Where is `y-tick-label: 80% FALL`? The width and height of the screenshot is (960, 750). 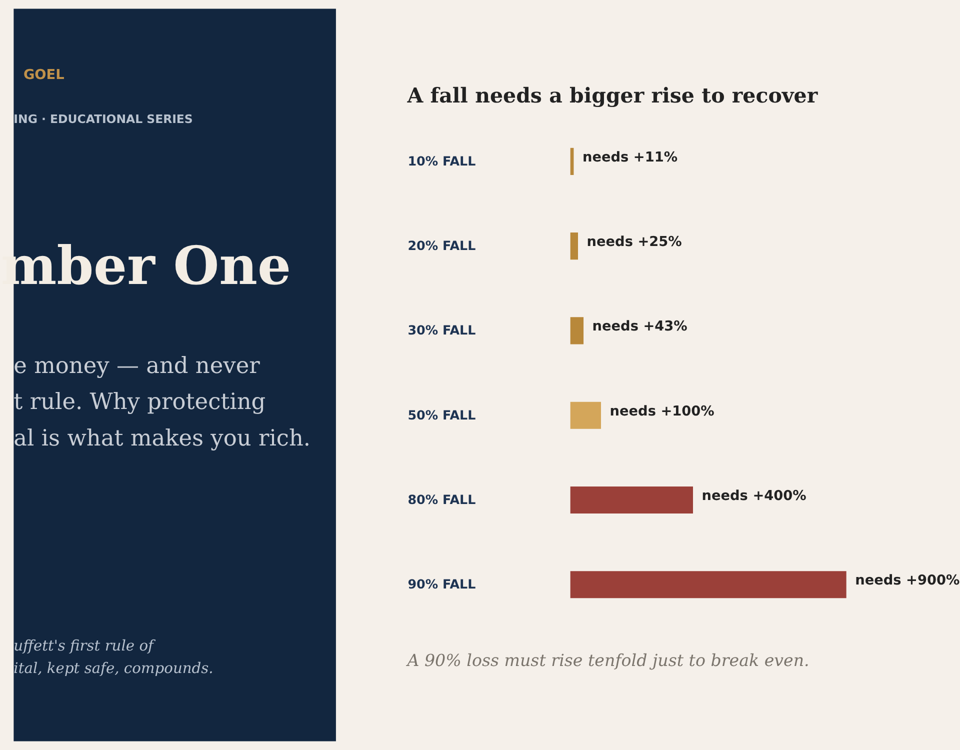 y-tick-label: 80% FALL is located at coordinates (442, 499).